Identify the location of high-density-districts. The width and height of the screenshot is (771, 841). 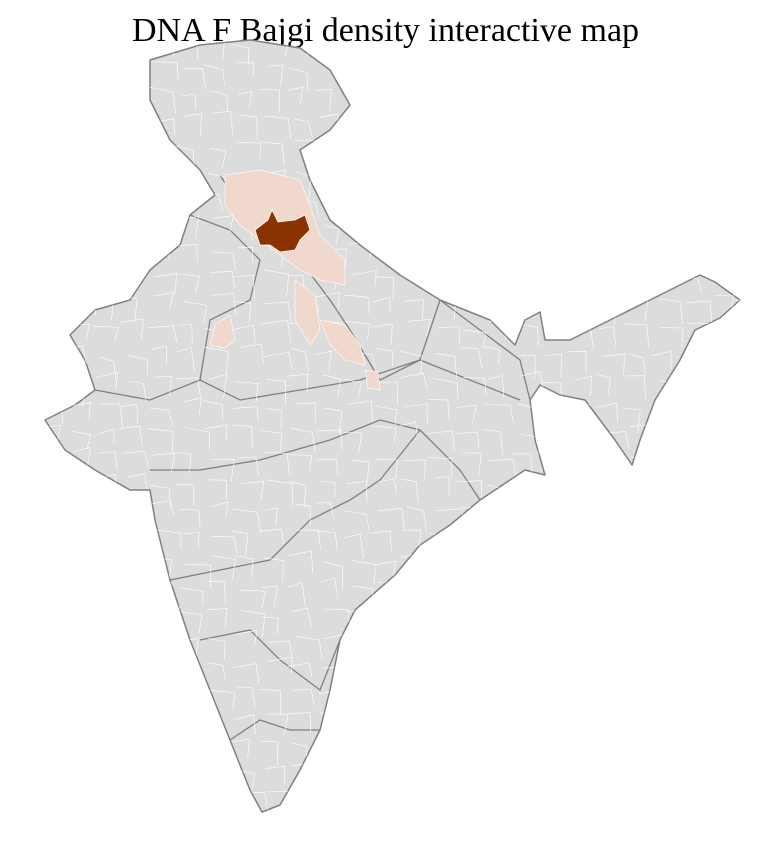
(282, 231).